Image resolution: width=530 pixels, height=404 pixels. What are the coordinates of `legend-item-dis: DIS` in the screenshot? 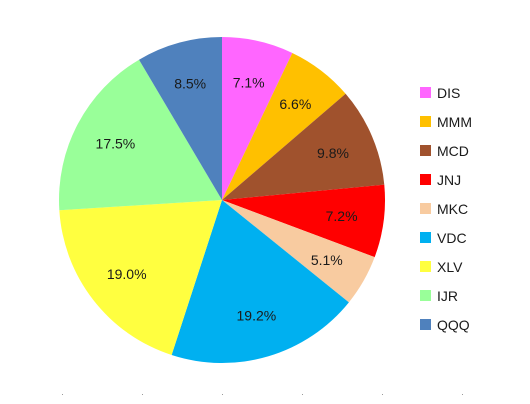 It's located at (470, 92).